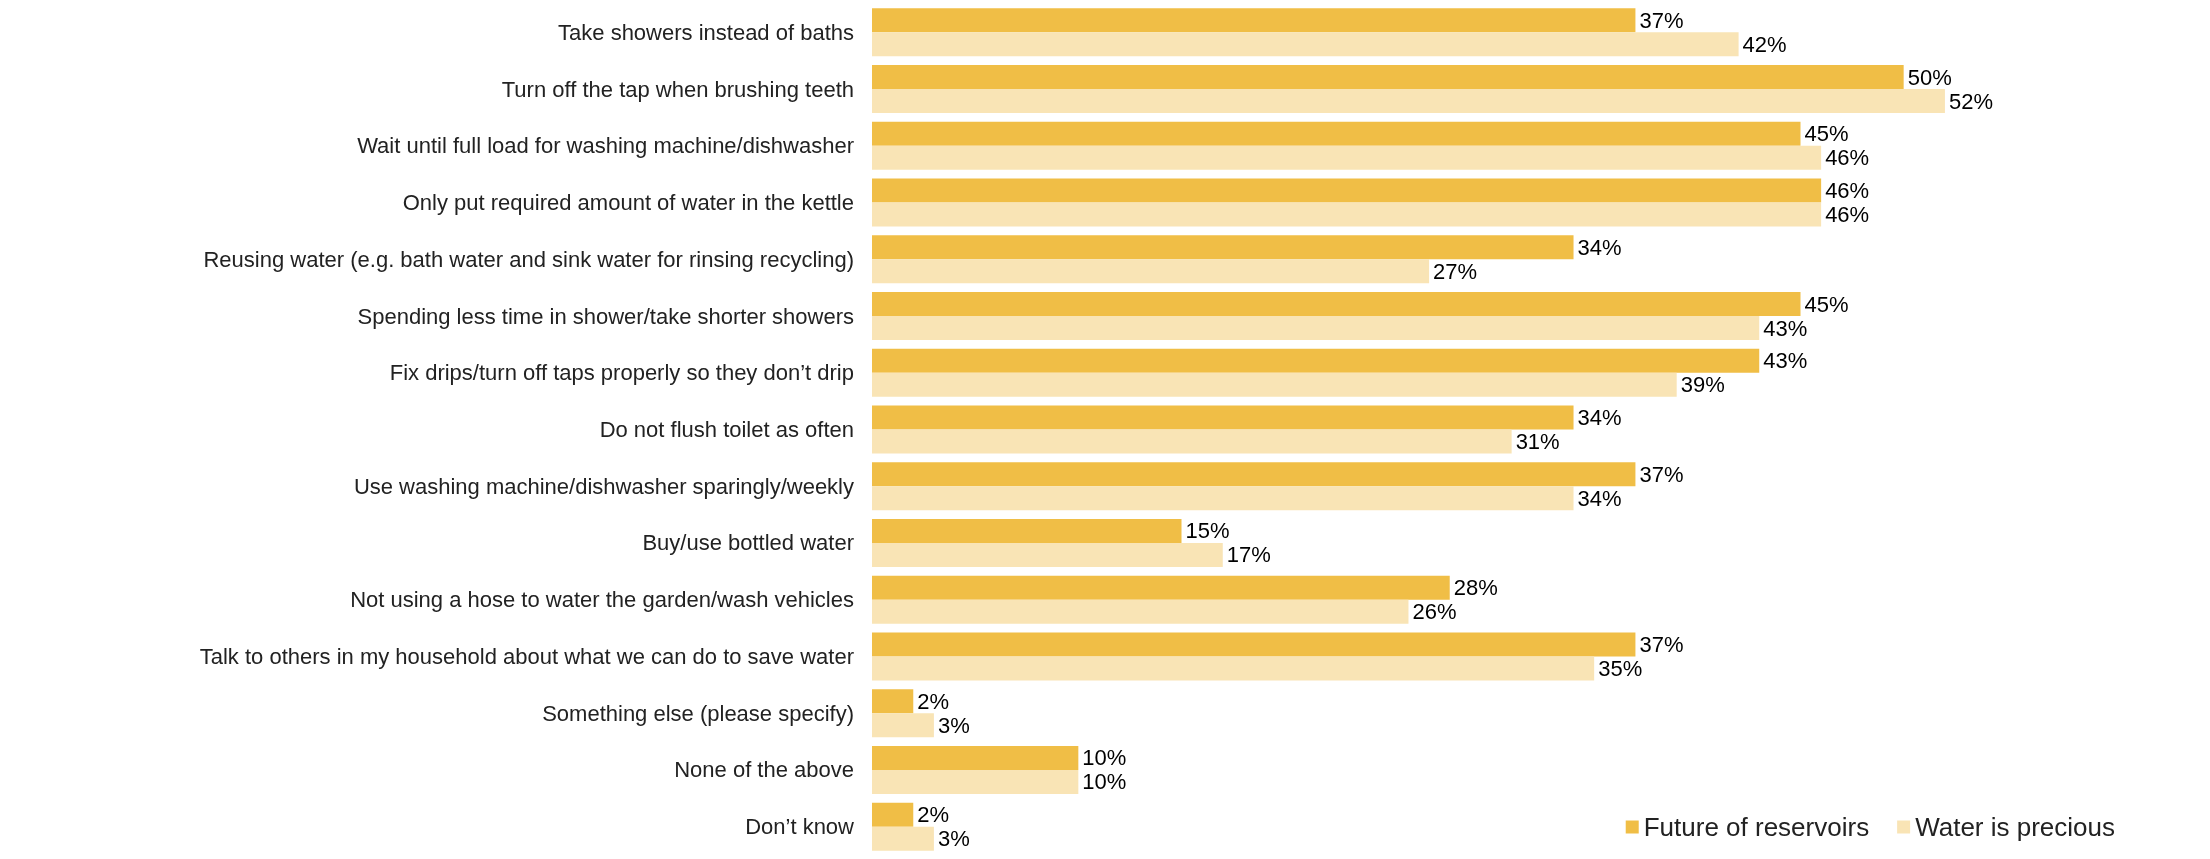 Image resolution: width=2210 pixels, height=859 pixels. What do you see at coordinates (677, 89) in the screenshot?
I see `y-tick-label: Turn off the tap when brushing teeth` at bounding box center [677, 89].